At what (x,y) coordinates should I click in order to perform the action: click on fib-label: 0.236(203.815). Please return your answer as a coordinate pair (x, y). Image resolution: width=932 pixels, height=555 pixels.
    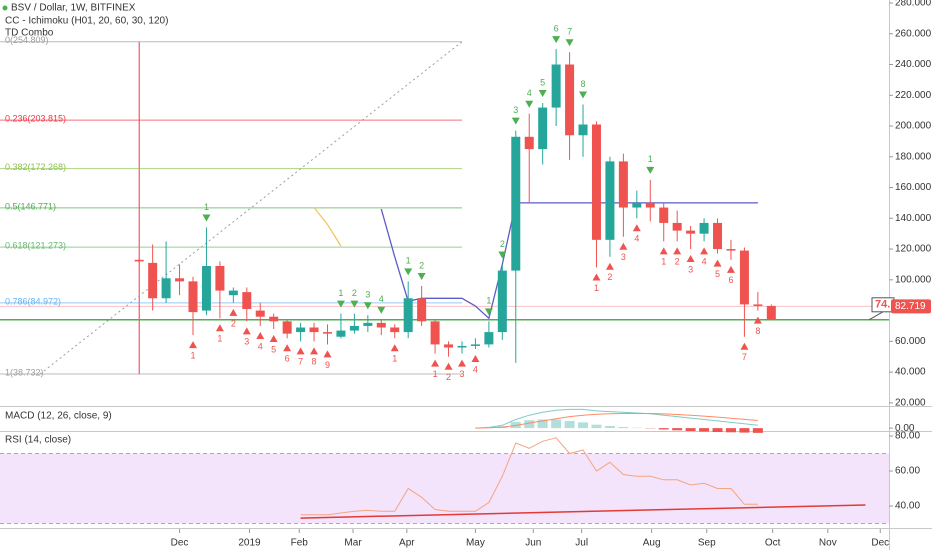
    Looking at the image, I should click on (35, 119).